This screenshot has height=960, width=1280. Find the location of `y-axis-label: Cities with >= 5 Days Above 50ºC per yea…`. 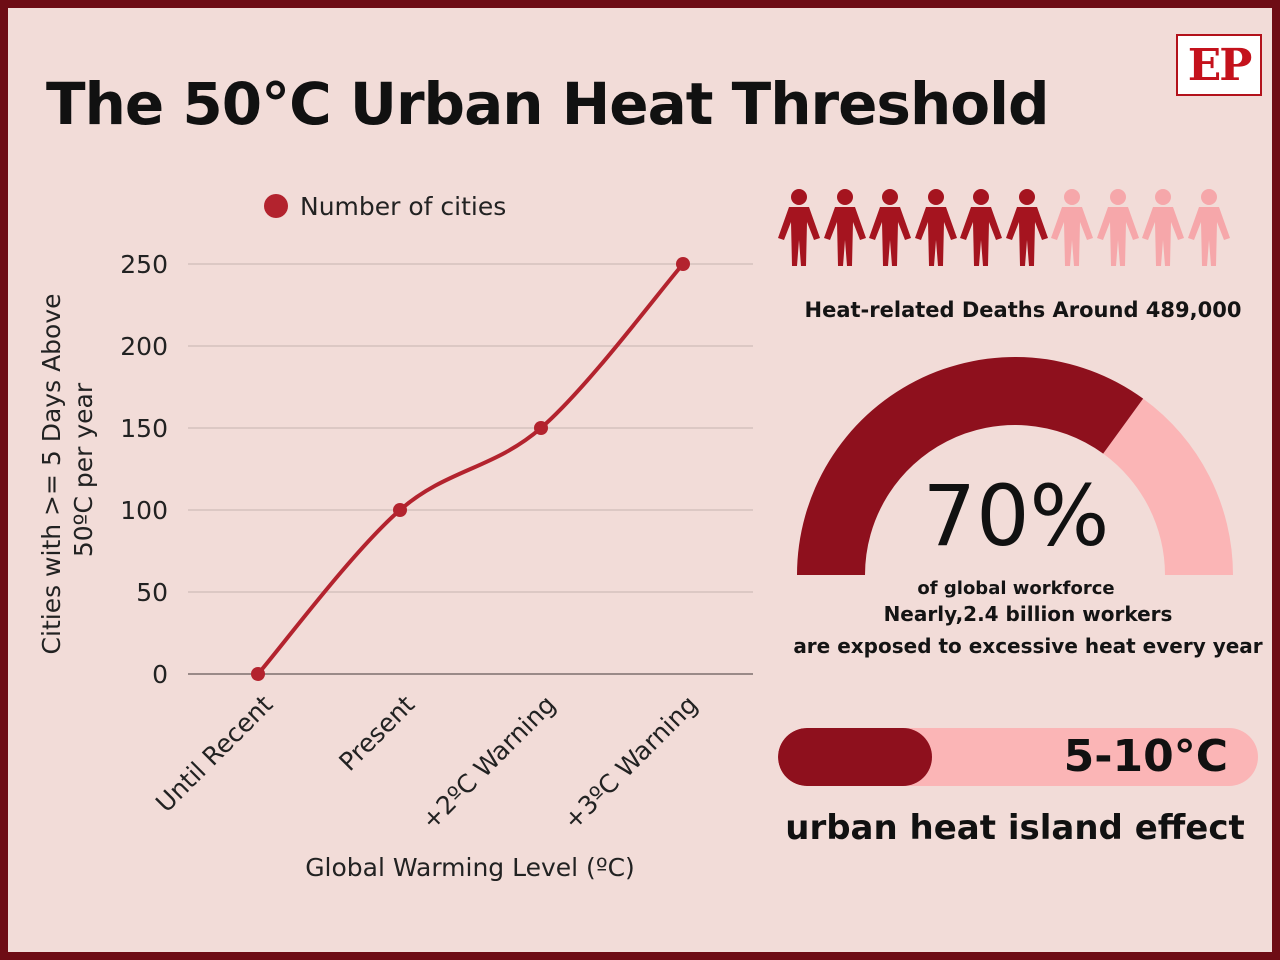

y-axis-label: Cities with >= 5 Days Above 50ºC per yea… is located at coordinates (67, 470).